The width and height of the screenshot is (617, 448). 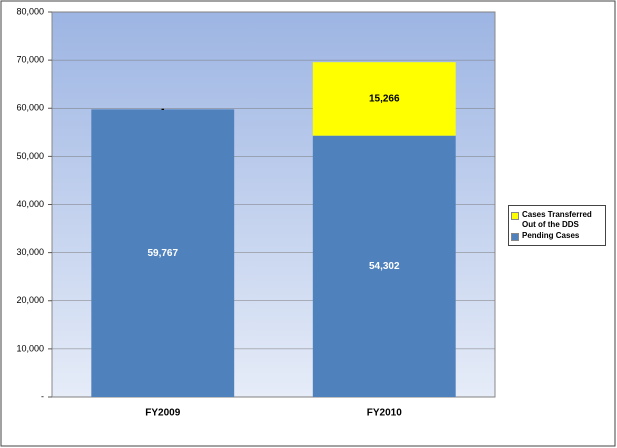 I want to click on y-tick-label: -, so click(x=42, y=396).